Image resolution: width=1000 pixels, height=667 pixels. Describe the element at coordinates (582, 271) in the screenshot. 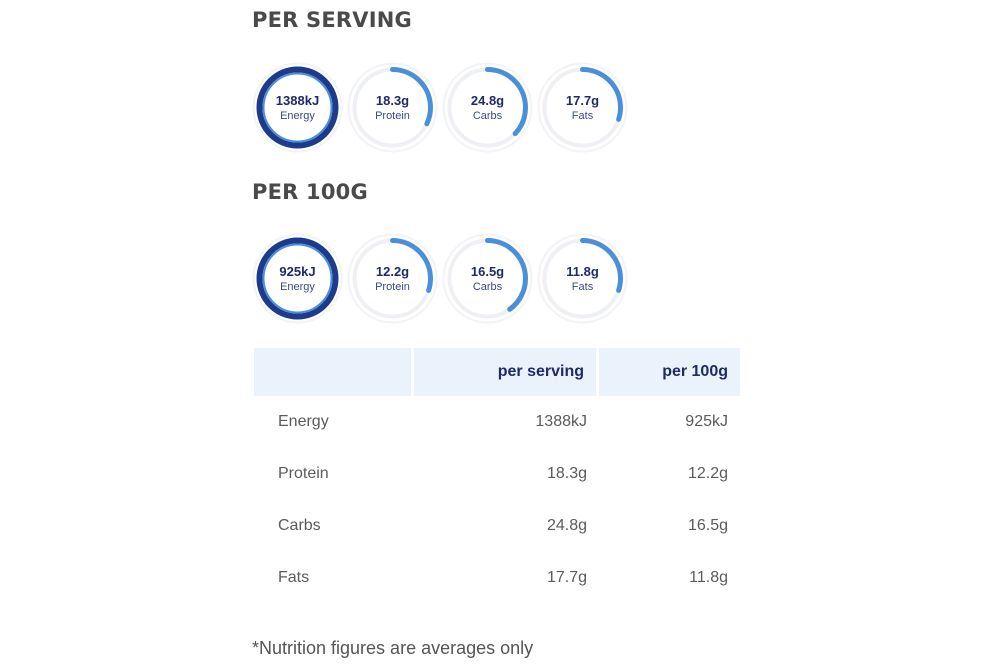

I see `ring-value: 11.8g` at that location.